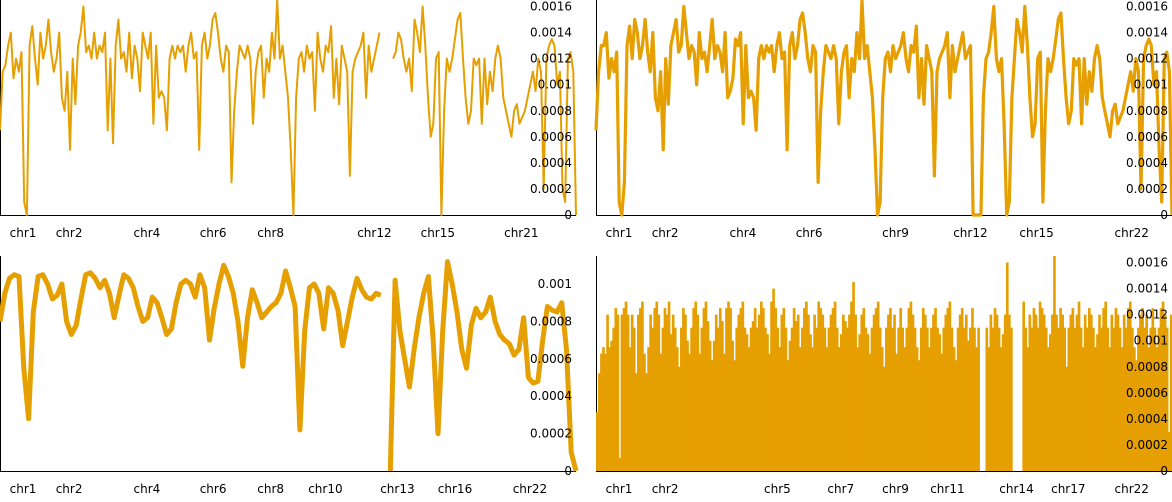  What do you see at coordinates (455, 489) in the screenshot?
I see `x-tick-label: chr16` at bounding box center [455, 489].